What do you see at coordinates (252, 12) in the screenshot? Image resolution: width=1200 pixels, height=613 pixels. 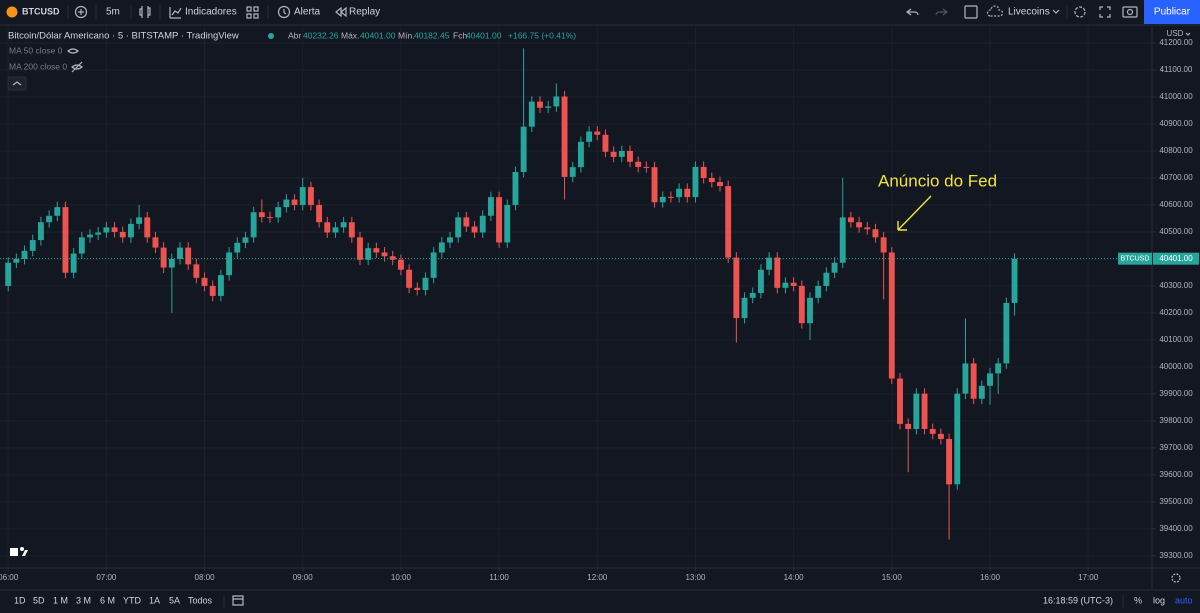 I see `templates-icon` at bounding box center [252, 12].